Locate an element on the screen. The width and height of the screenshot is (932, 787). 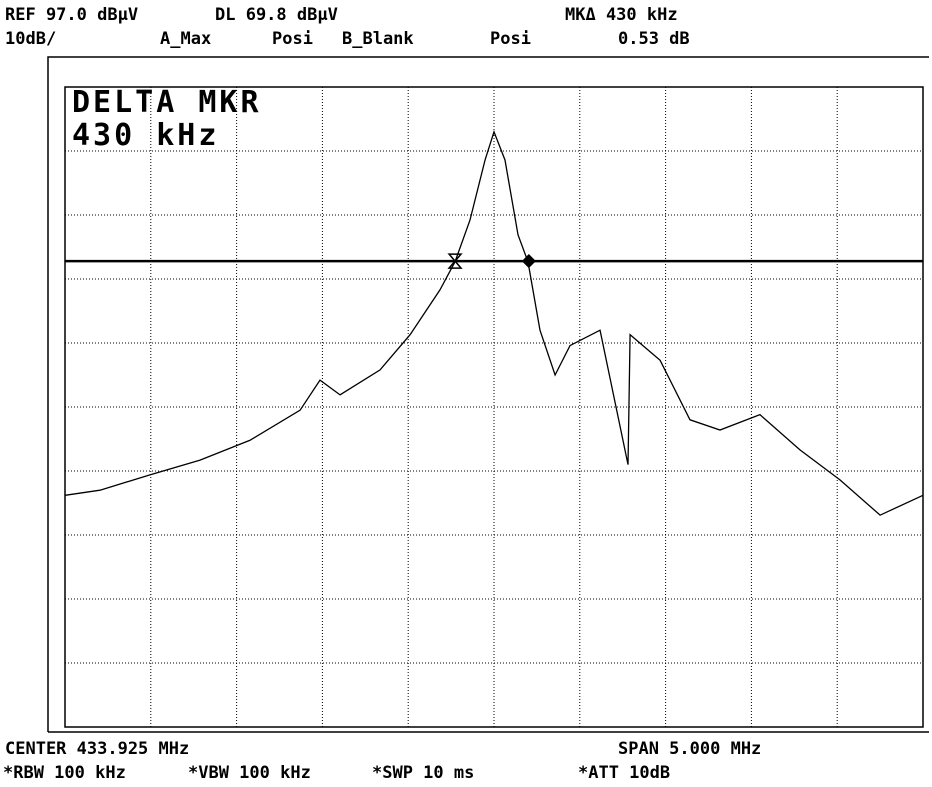
attenuation: *ATT 10dB is located at coordinates (624, 773).